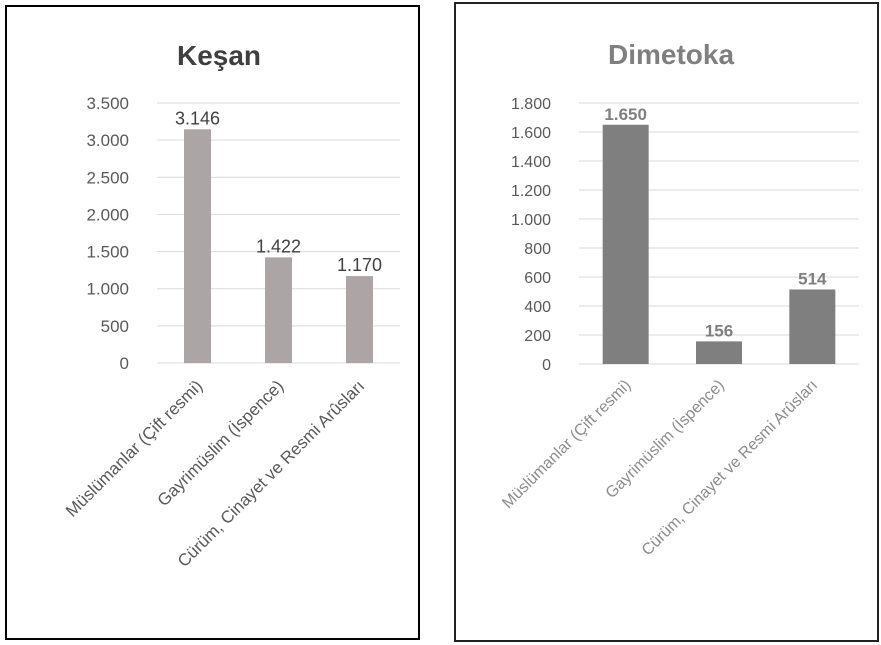 The width and height of the screenshot is (881, 645). Describe the element at coordinates (531, 191) in the screenshot. I see `y-tick-label: 1.200` at that location.